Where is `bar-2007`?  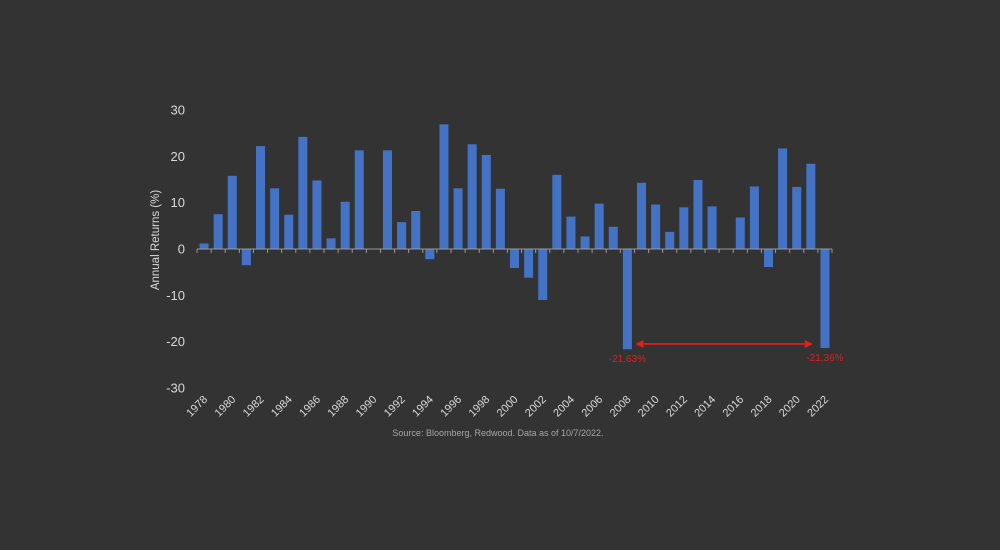 bar-2007 is located at coordinates (613, 237).